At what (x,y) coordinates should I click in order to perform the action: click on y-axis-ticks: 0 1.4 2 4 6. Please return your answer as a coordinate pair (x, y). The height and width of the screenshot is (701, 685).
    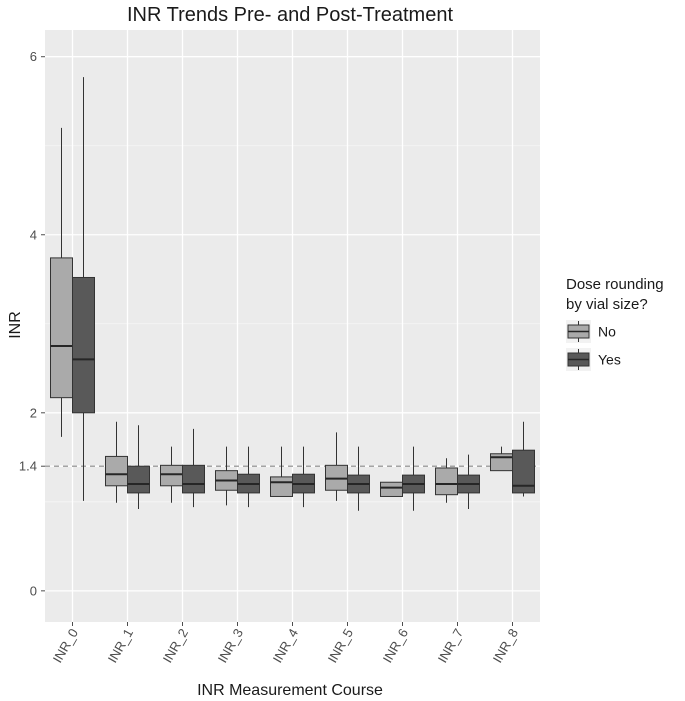
    Looking at the image, I should click on (32, 323).